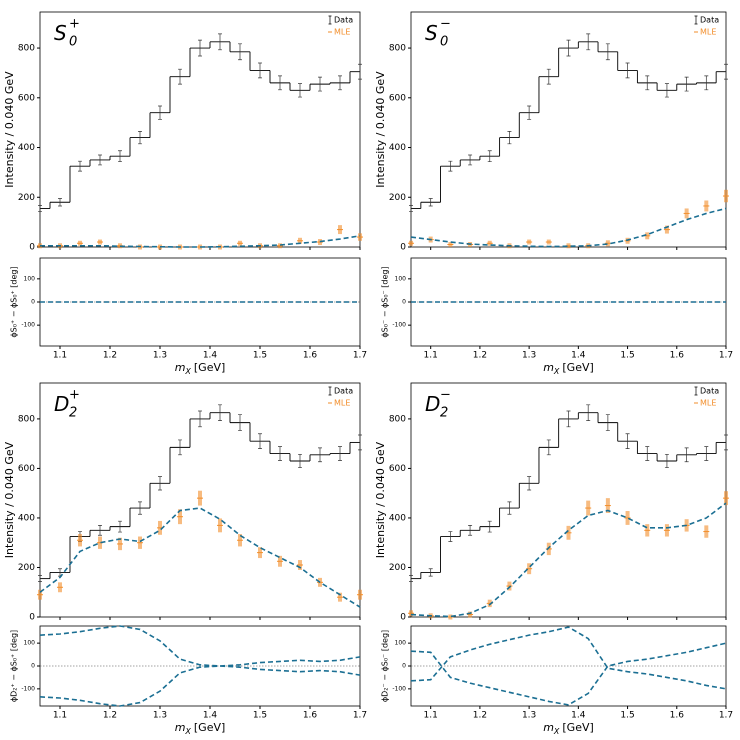 This screenshot has width=740, height=740. What do you see at coordinates (480, 356) in the screenshot?
I see `x-tick-label: 1.2` at bounding box center [480, 356].